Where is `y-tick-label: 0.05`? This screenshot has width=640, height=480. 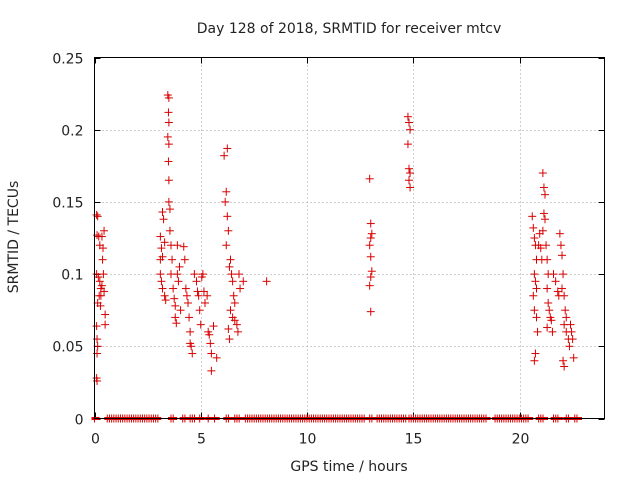
y-tick-label: 0.05 is located at coordinates (67, 348).